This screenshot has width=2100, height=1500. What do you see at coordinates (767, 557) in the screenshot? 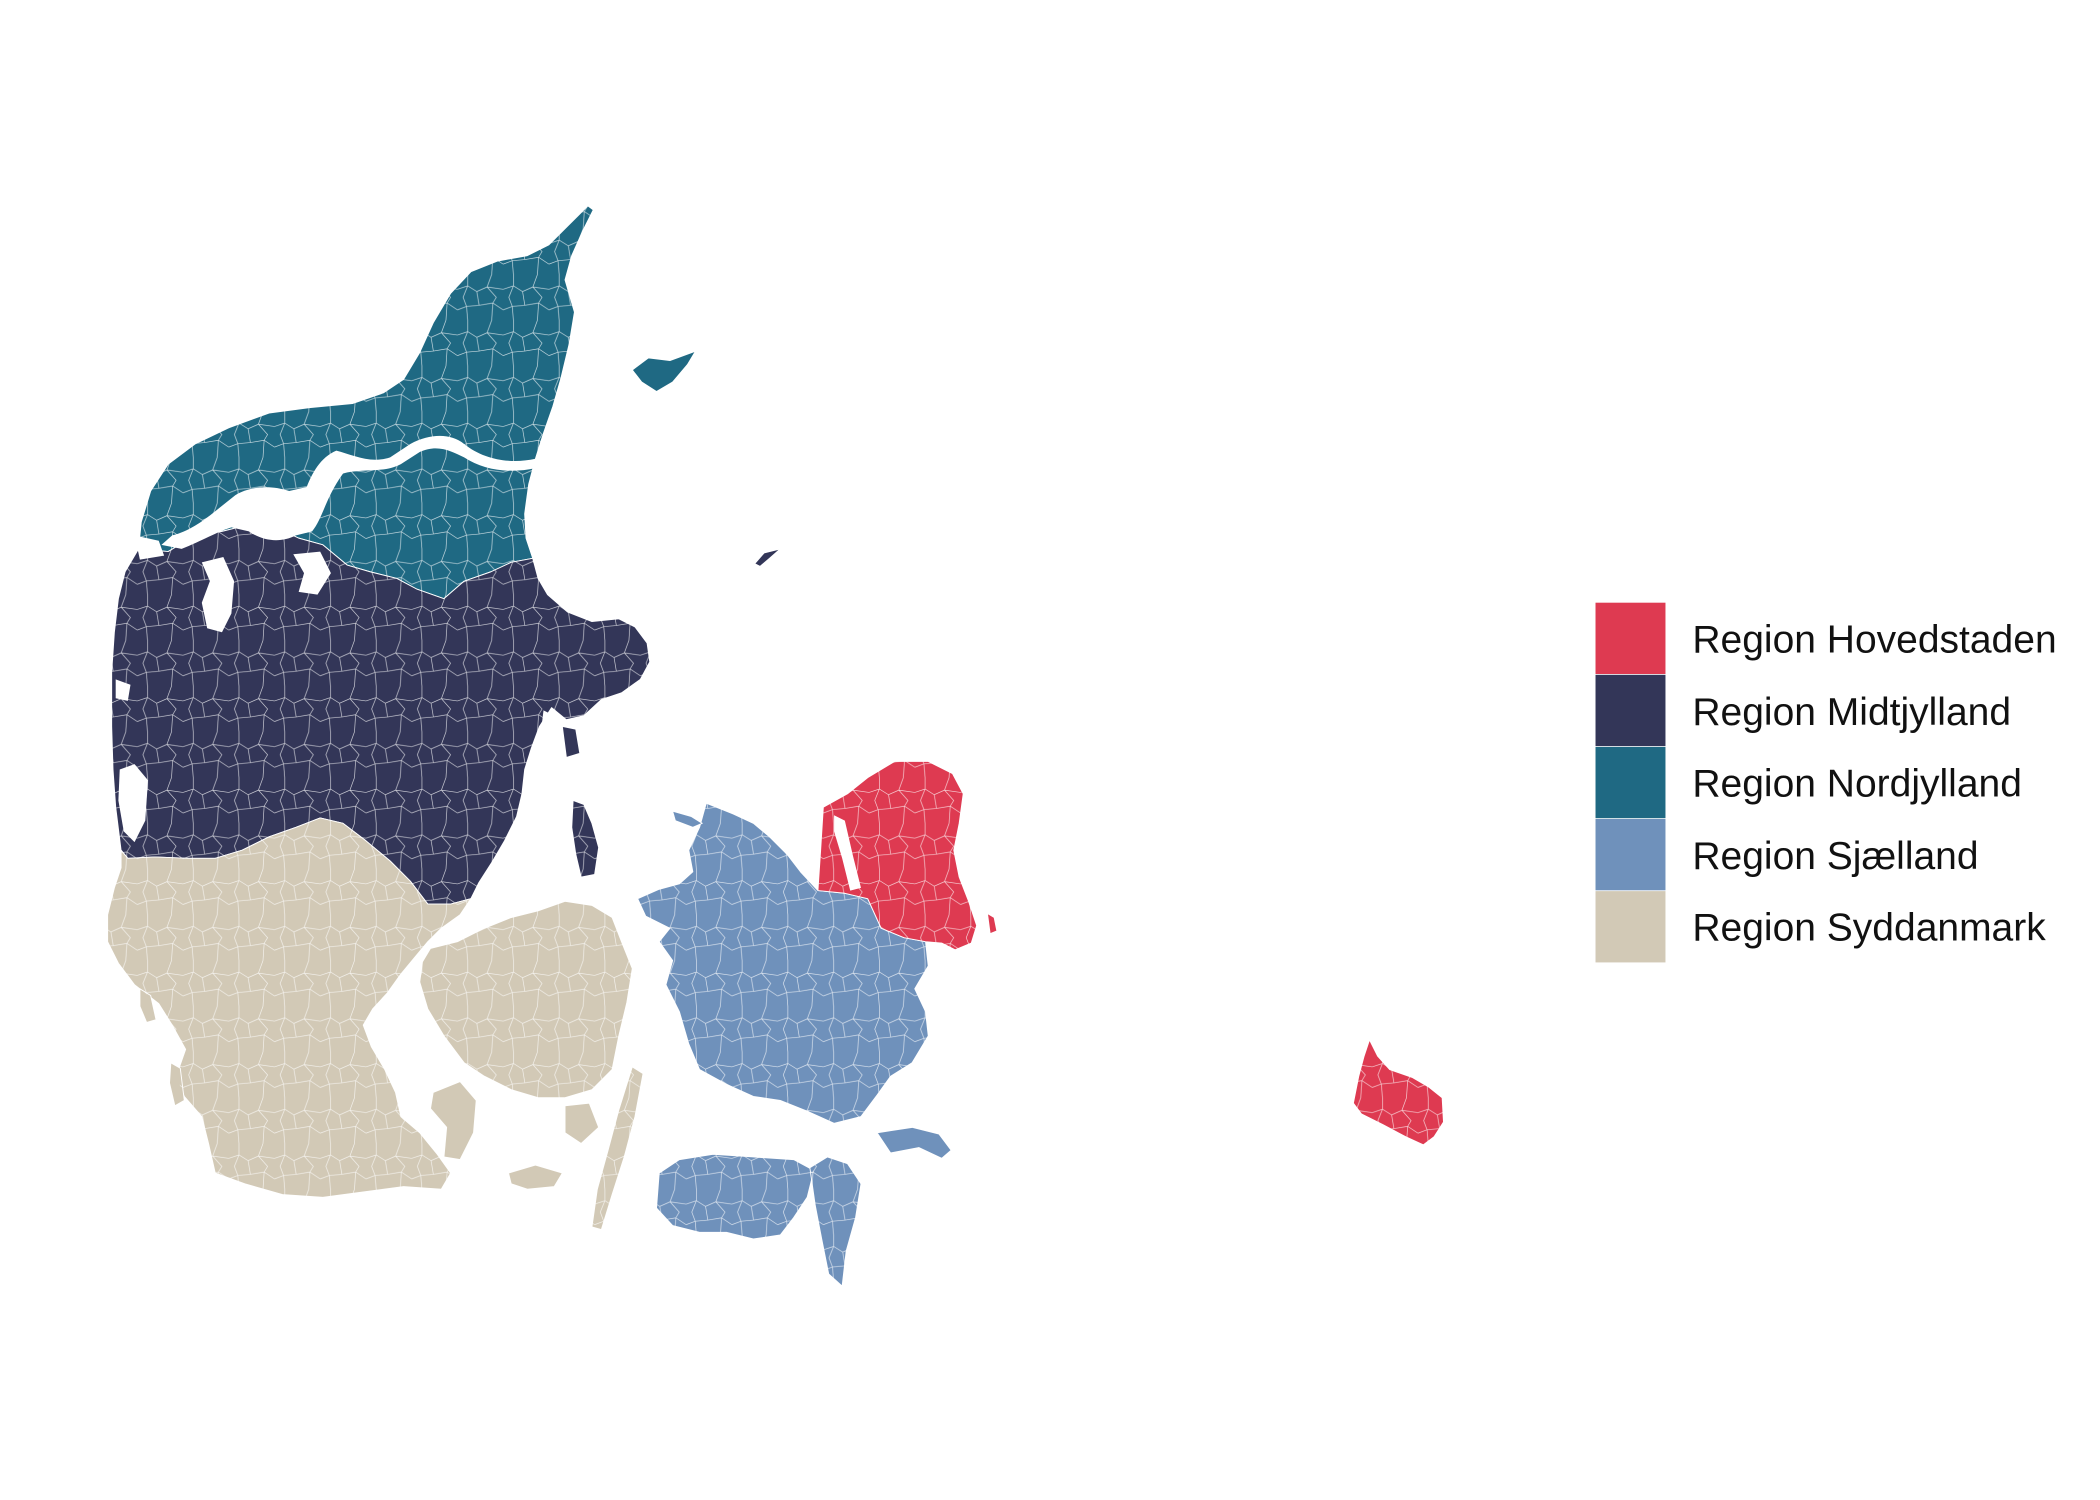
I see `anholt-island` at bounding box center [767, 557].